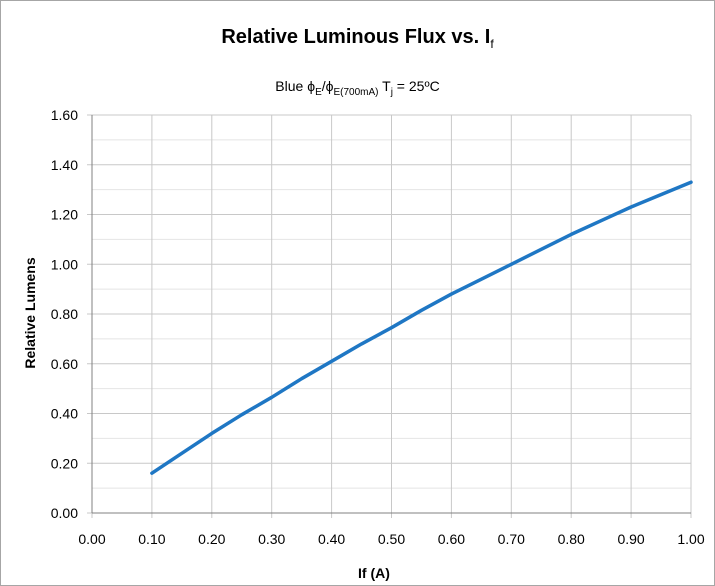 This screenshot has width=715, height=586. What do you see at coordinates (64, 215) in the screenshot?
I see `y-tick-label: 1.20` at bounding box center [64, 215].